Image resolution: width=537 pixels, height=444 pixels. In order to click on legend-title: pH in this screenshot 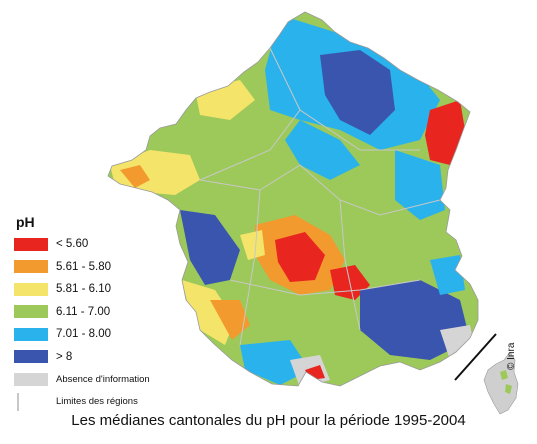, I will do `click(25, 222)`.